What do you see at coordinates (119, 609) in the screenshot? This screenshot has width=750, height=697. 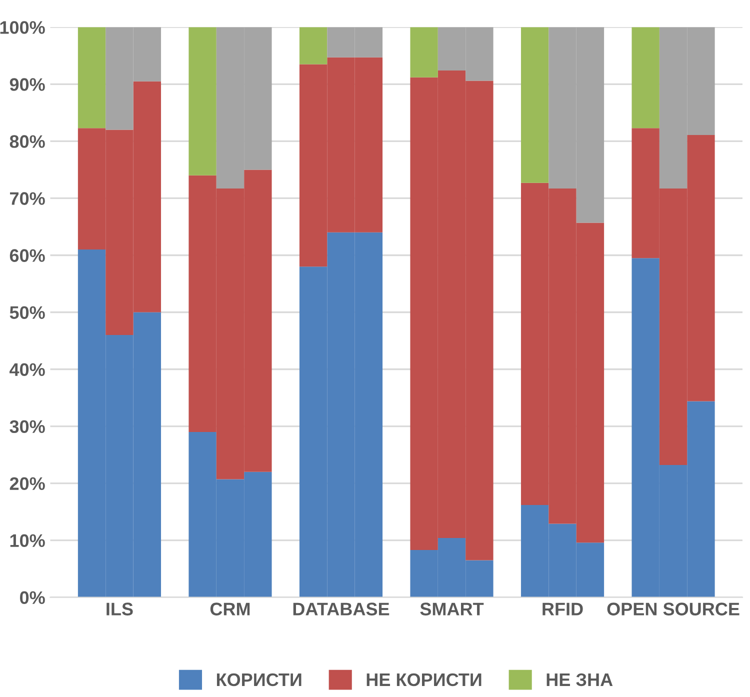 I see `x-tick-label: ILS` at bounding box center [119, 609].